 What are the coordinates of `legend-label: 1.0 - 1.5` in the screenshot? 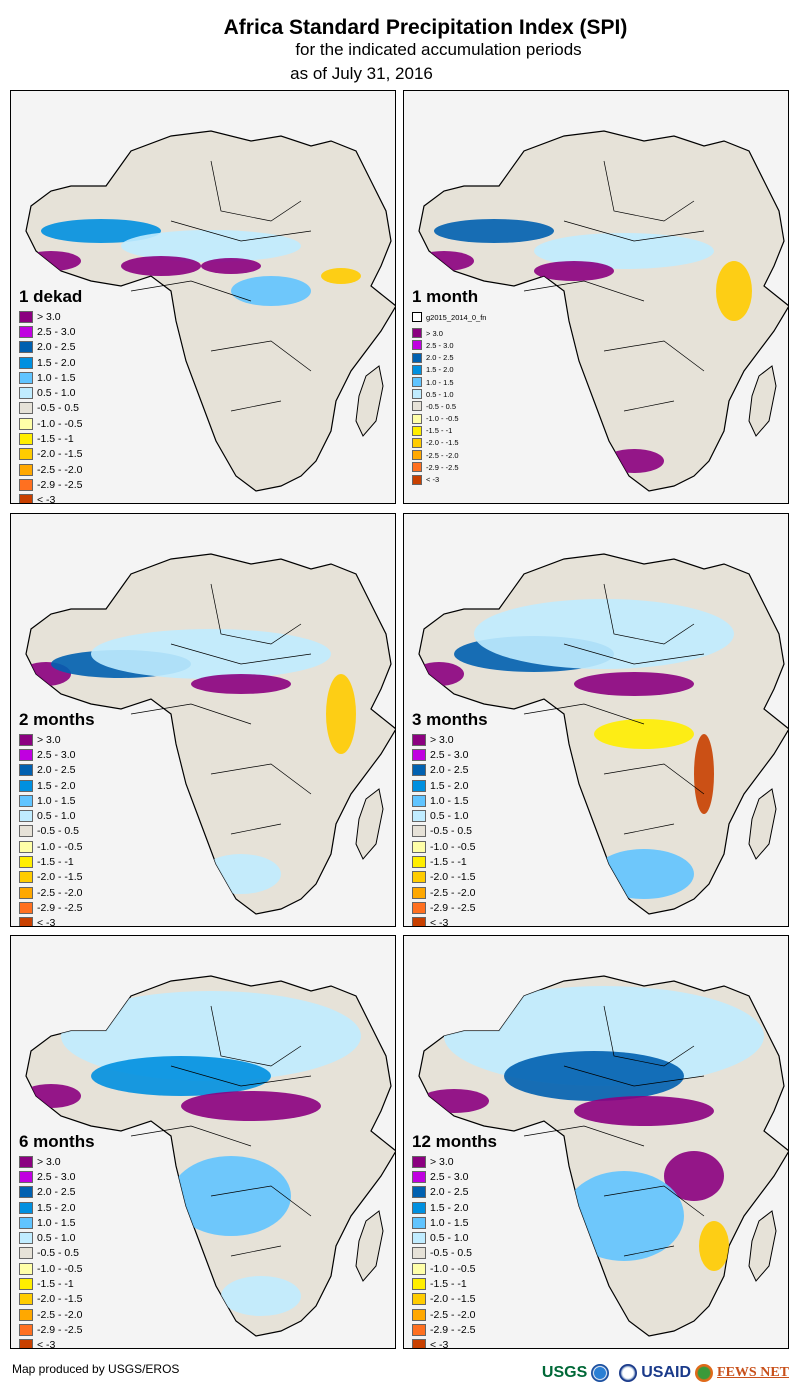 It's located at (56, 377).